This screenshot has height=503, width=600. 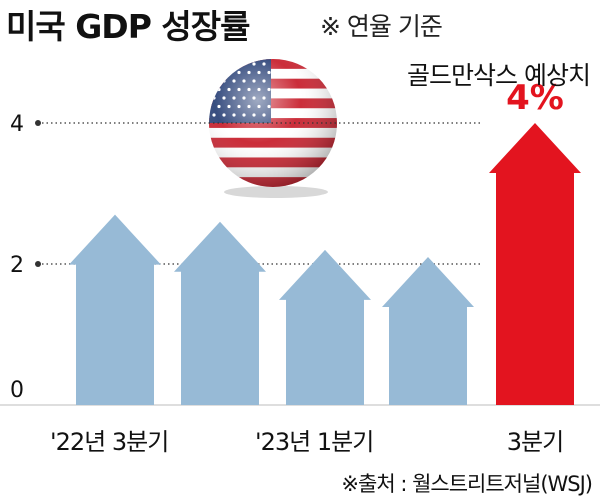 What do you see at coordinates (17, 265) in the screenshot?
I see `y-tick-label: 2` at bounding box center [17, 265].